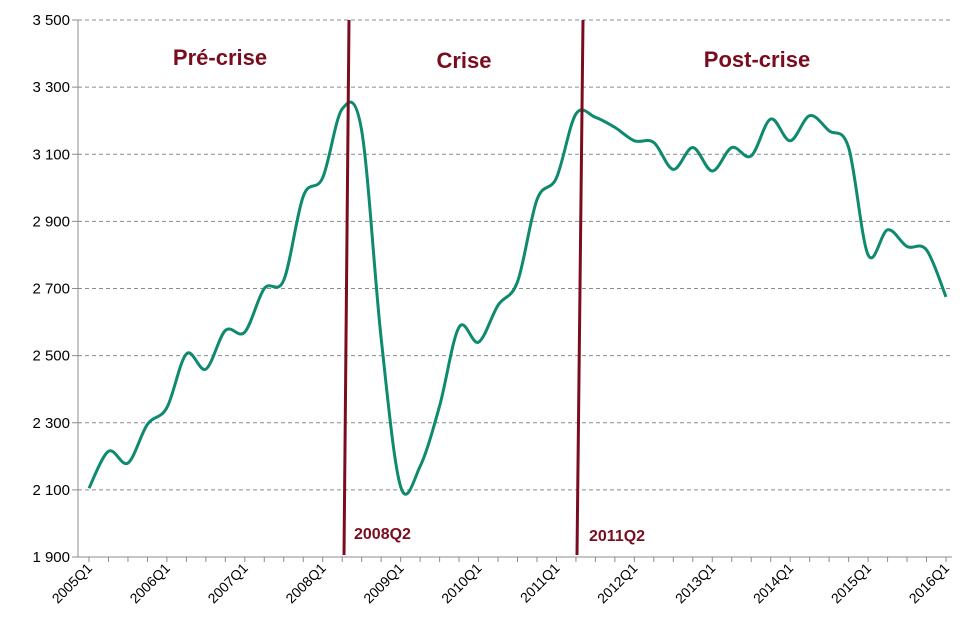 The height and width of the screenshot is (637, 977). What do you see at coordinates (51, 356) in the screenshot?
I see `y-tick-label: 2 500` at bounding box center [51, 356].